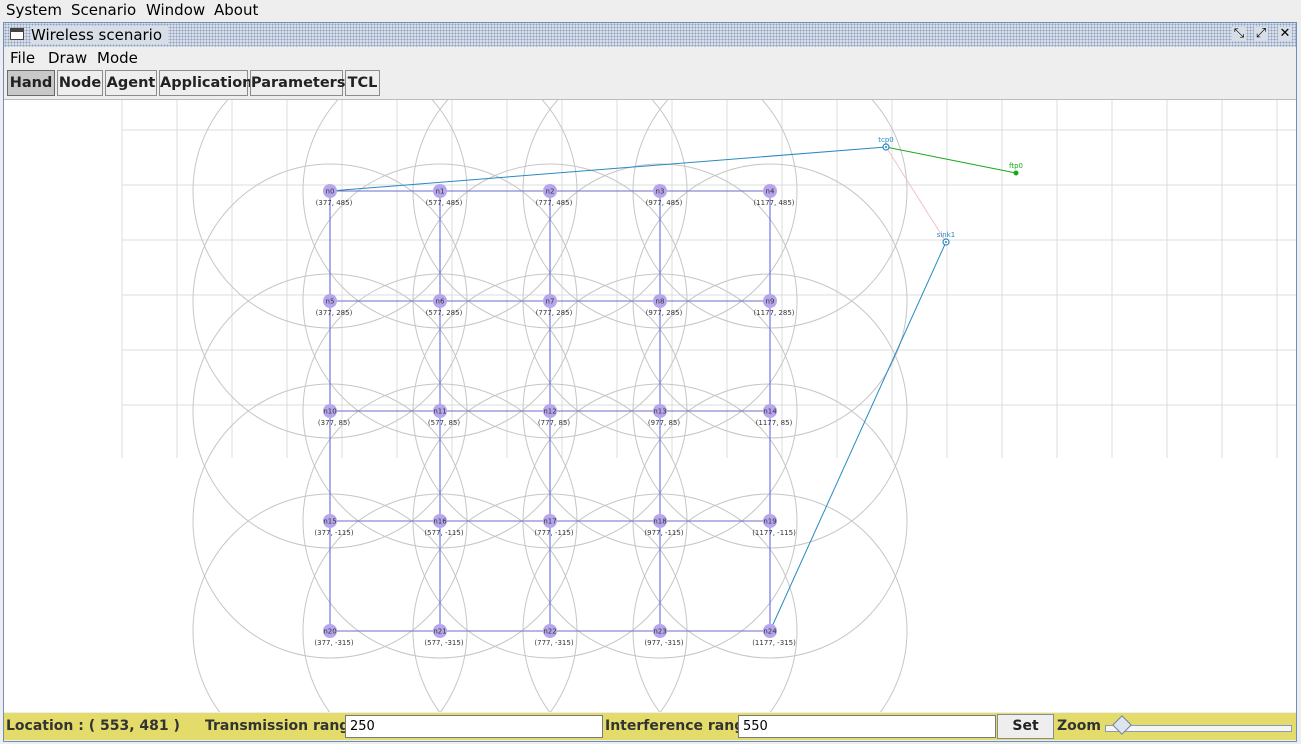 The width and height of the screenshot is (1301, 744). Describe the element at coordinates (660, 521) in the screenshot. I see `node-n18` at that location.